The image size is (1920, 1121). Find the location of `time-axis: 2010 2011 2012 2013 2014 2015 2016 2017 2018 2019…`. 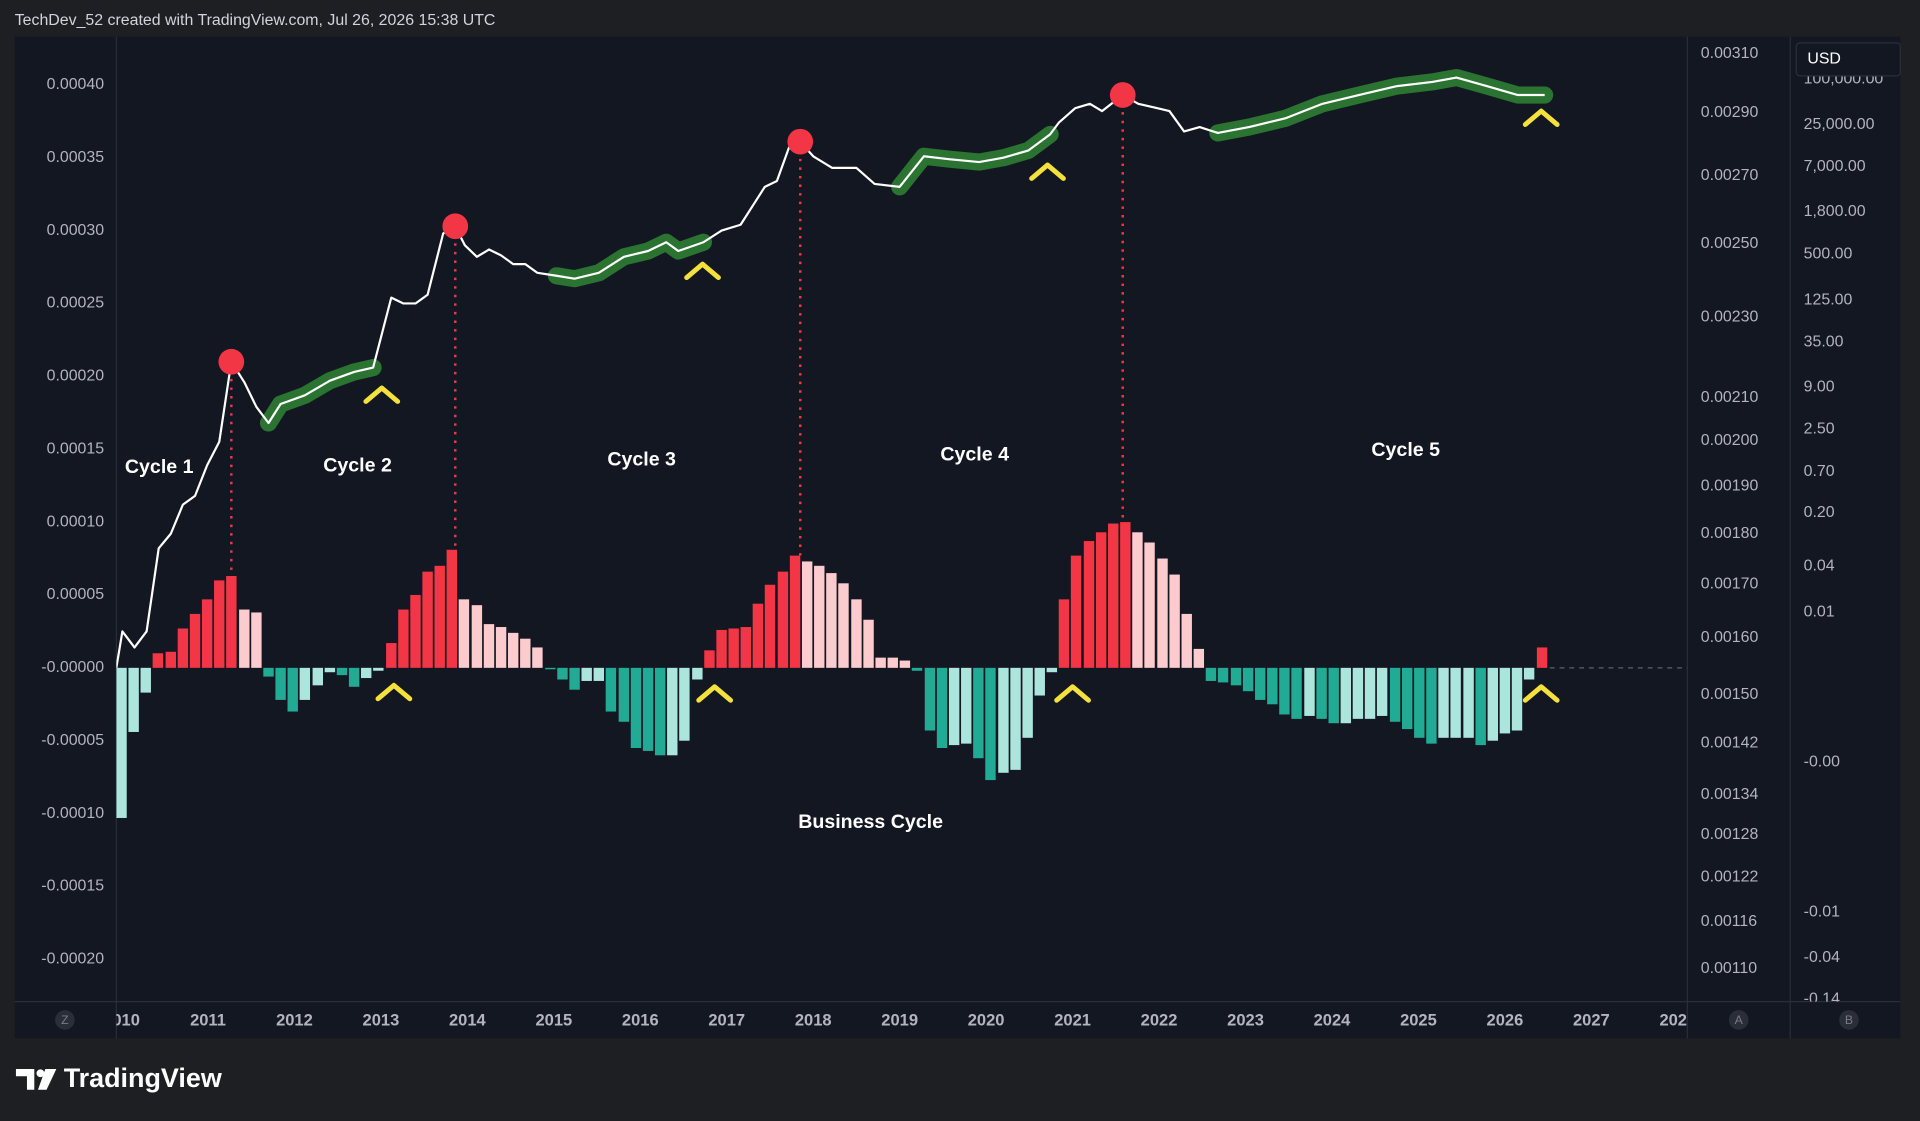

time-axis: 2010 2011 2012 2013 2014 2015 2016 2017 2018 2019… is located at coordinates (899, 1020).